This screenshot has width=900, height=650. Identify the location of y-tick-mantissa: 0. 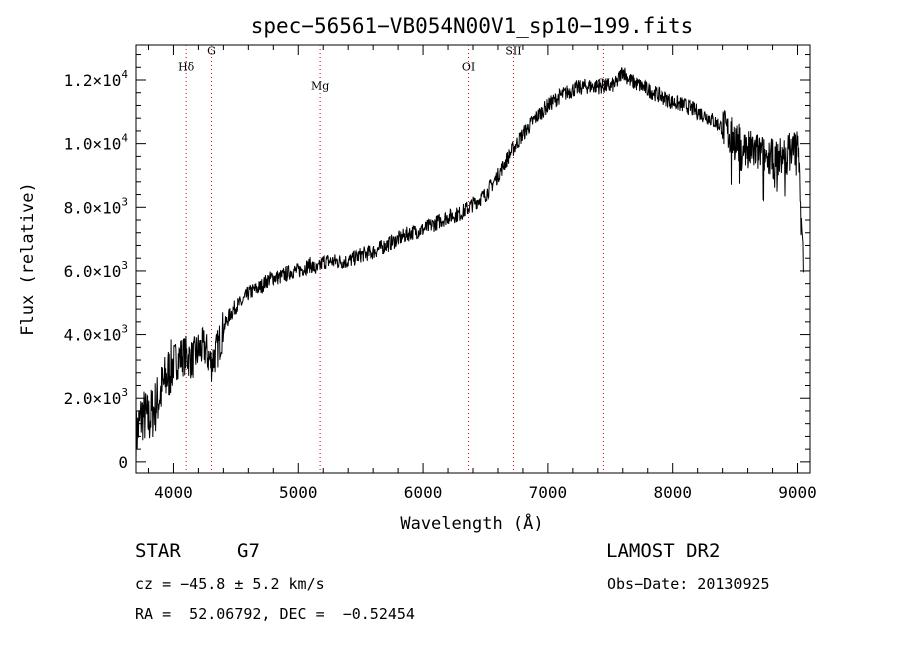
(123, 462).